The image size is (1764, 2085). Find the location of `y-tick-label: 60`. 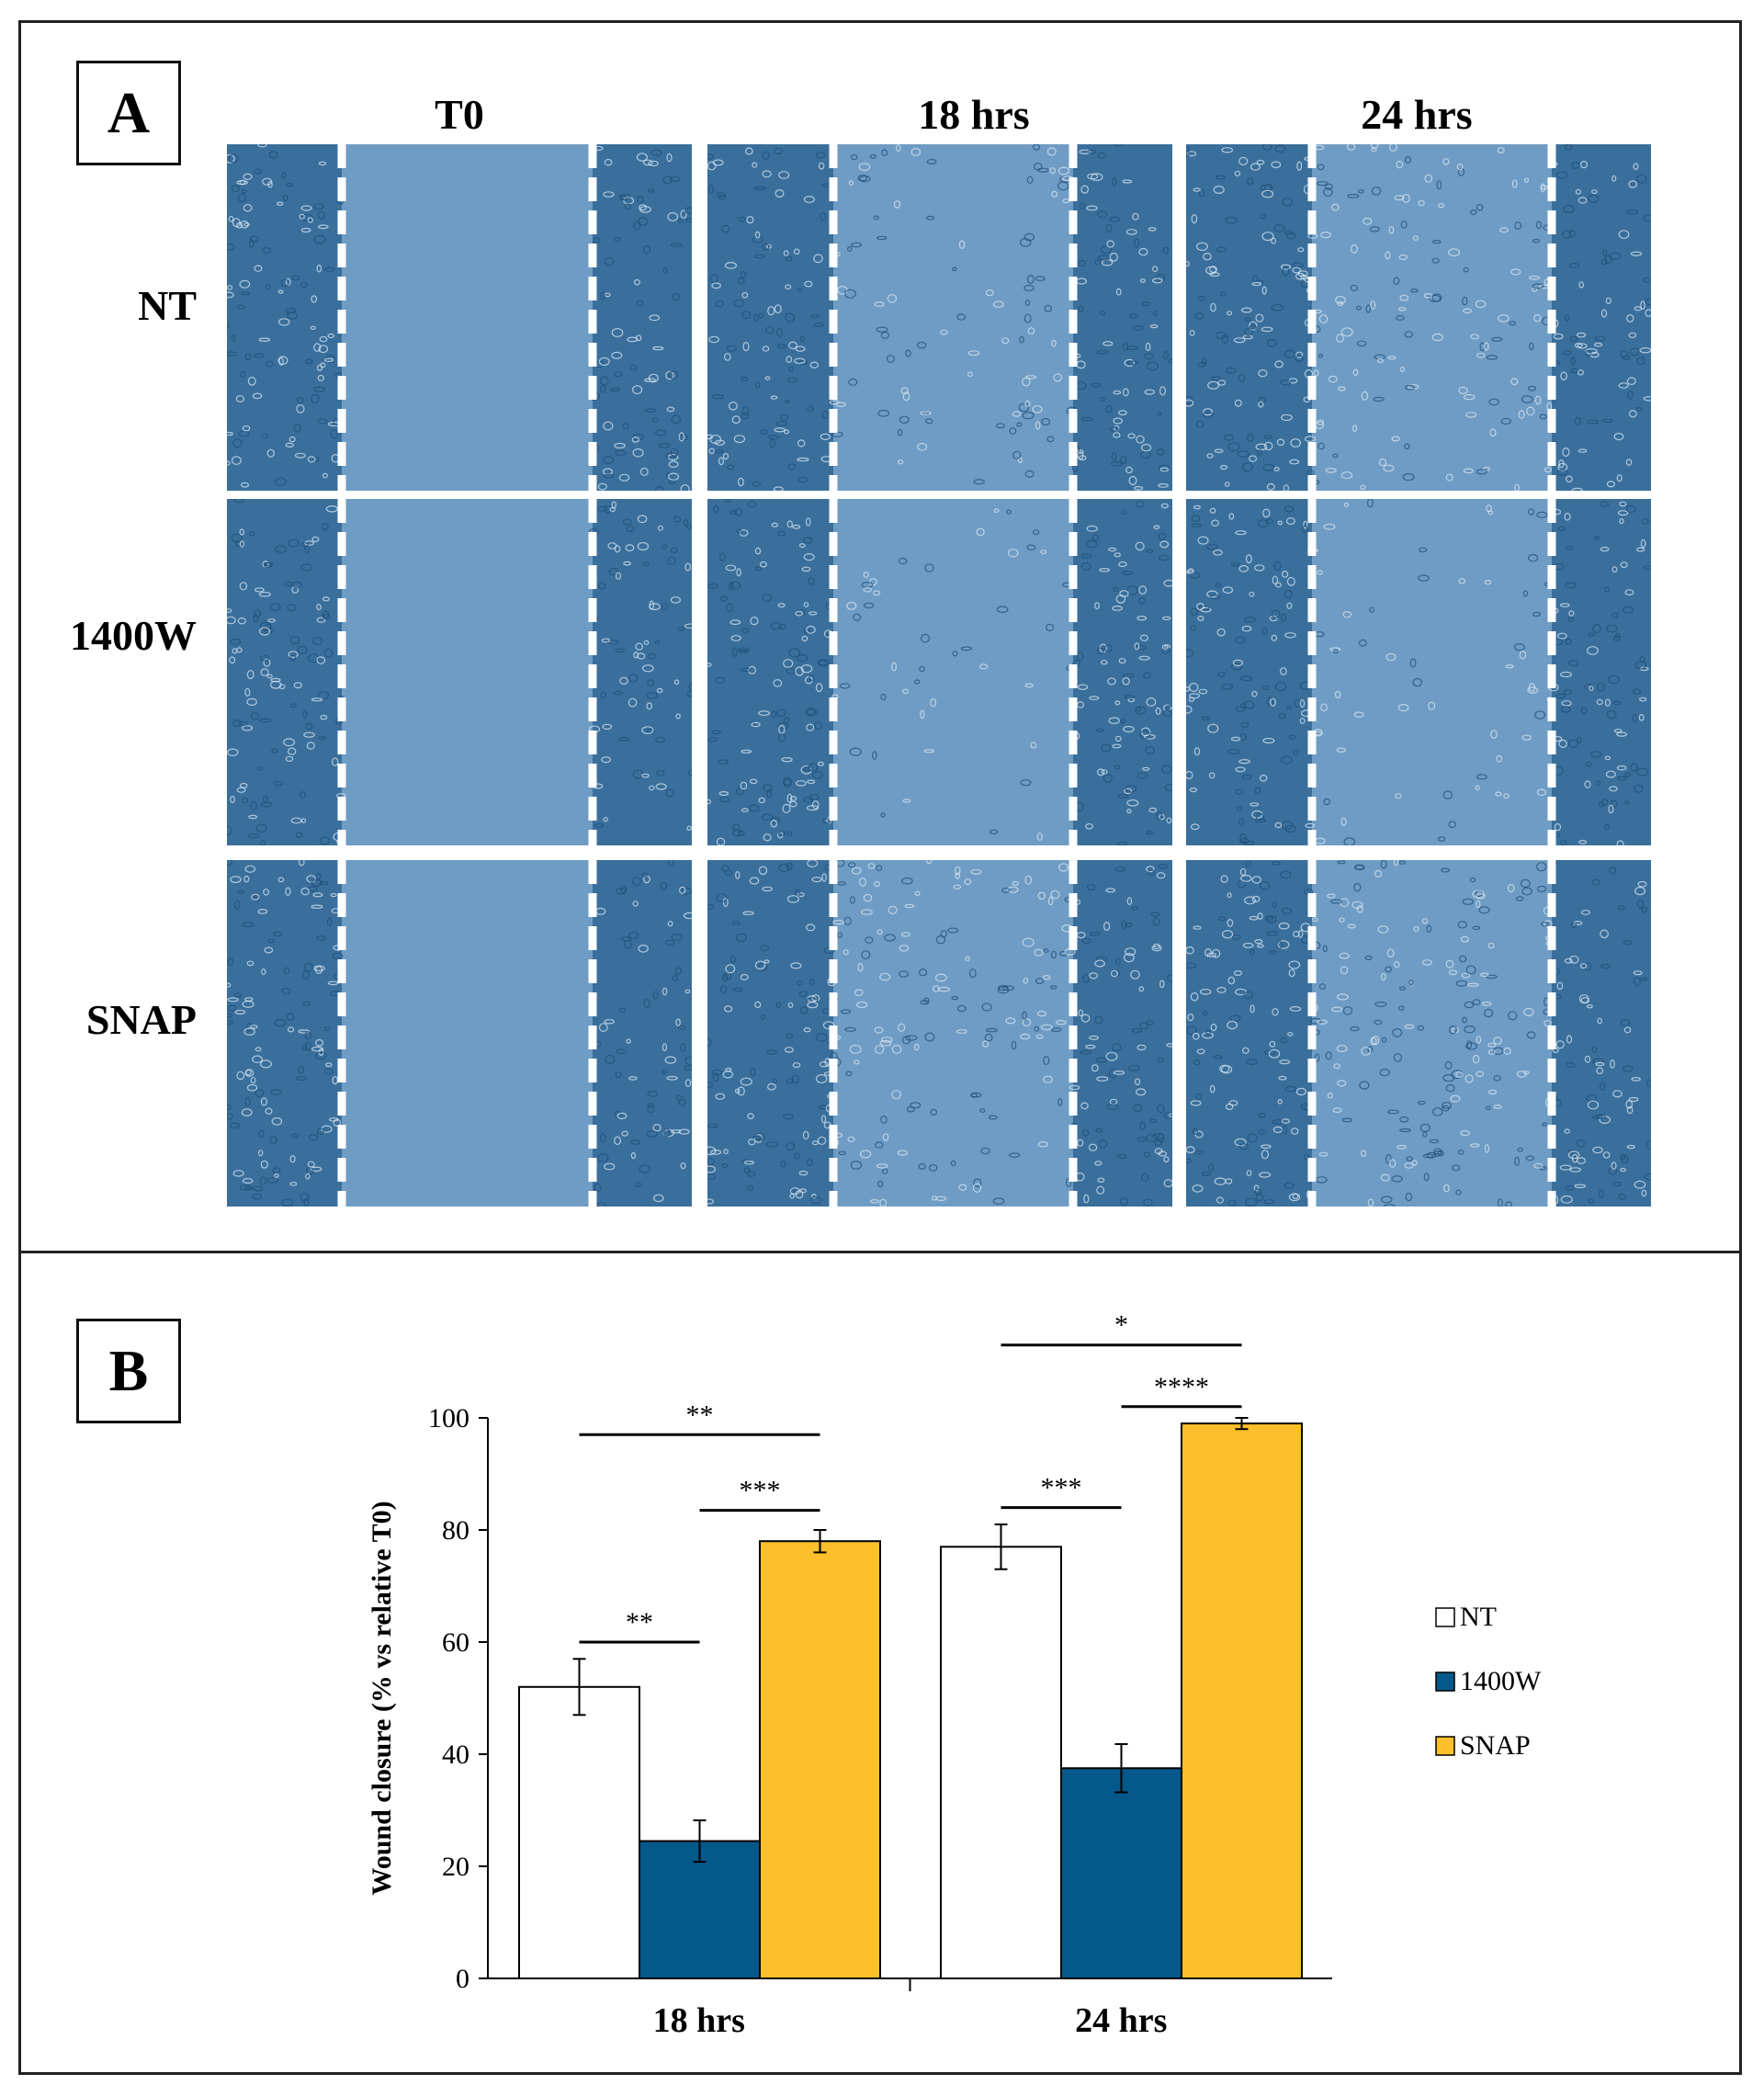

y-tick-label: 60 is located at coordinates (455, 1642).